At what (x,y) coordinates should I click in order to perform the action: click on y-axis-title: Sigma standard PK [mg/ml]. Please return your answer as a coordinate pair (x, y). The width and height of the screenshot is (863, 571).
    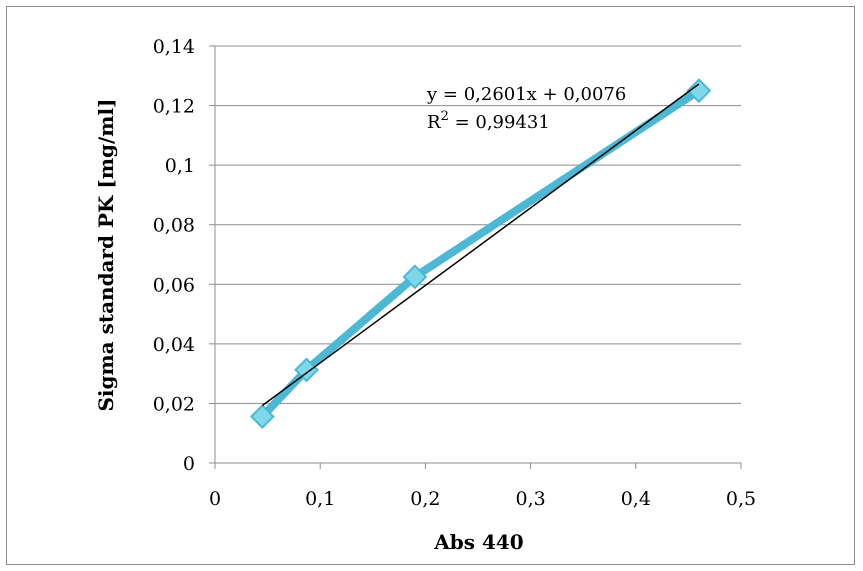
    Looking at the image, I should click on (106, 254).